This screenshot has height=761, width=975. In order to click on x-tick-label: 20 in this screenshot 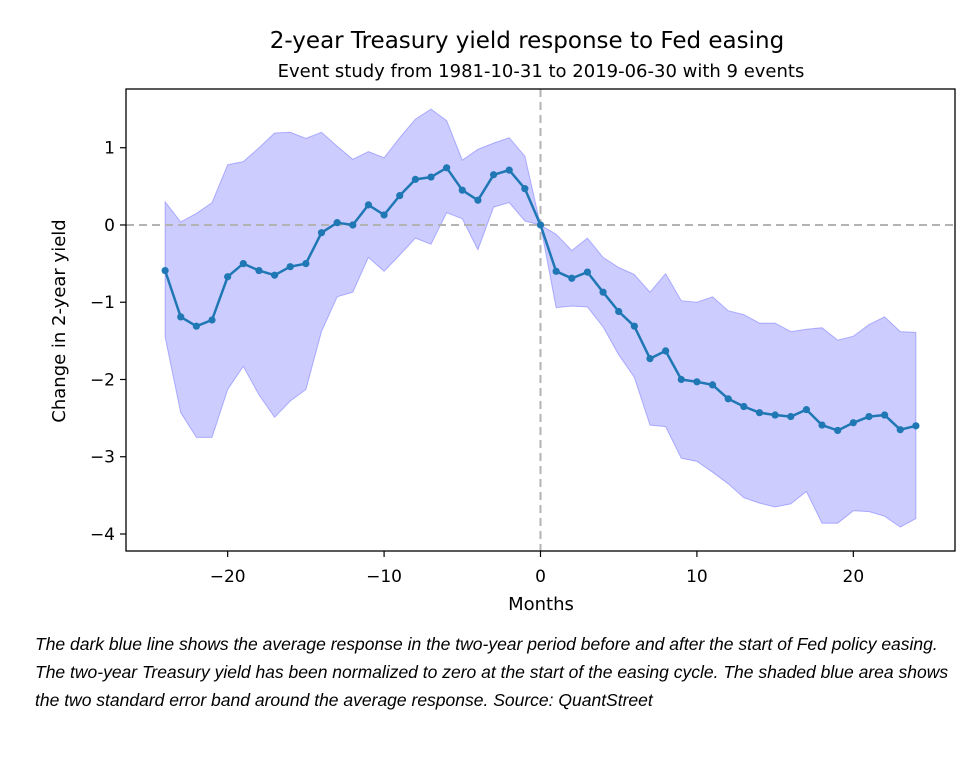, I will do `click(854, 577)`.